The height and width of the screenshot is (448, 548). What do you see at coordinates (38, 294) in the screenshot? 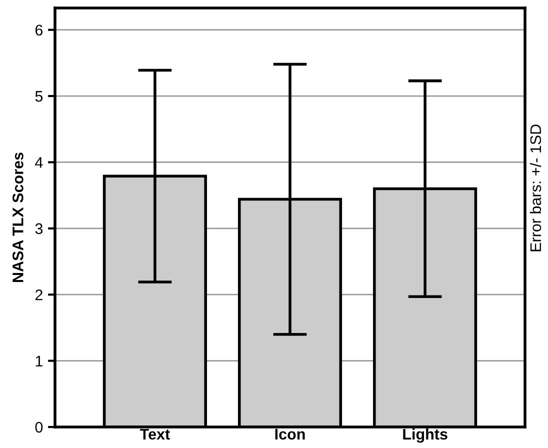
I see `y-tick-label: 2` at bounding box center [38, 294].